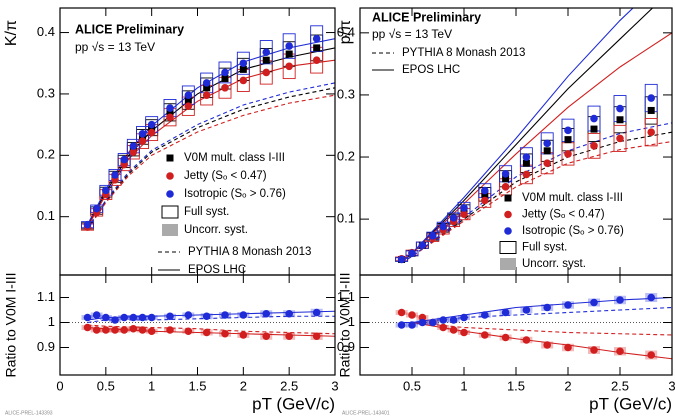  What do you see at coordinates (46, 154) in the screenshot?
I see `y-tick-label: 0.2` at bounding box center [46, 154].